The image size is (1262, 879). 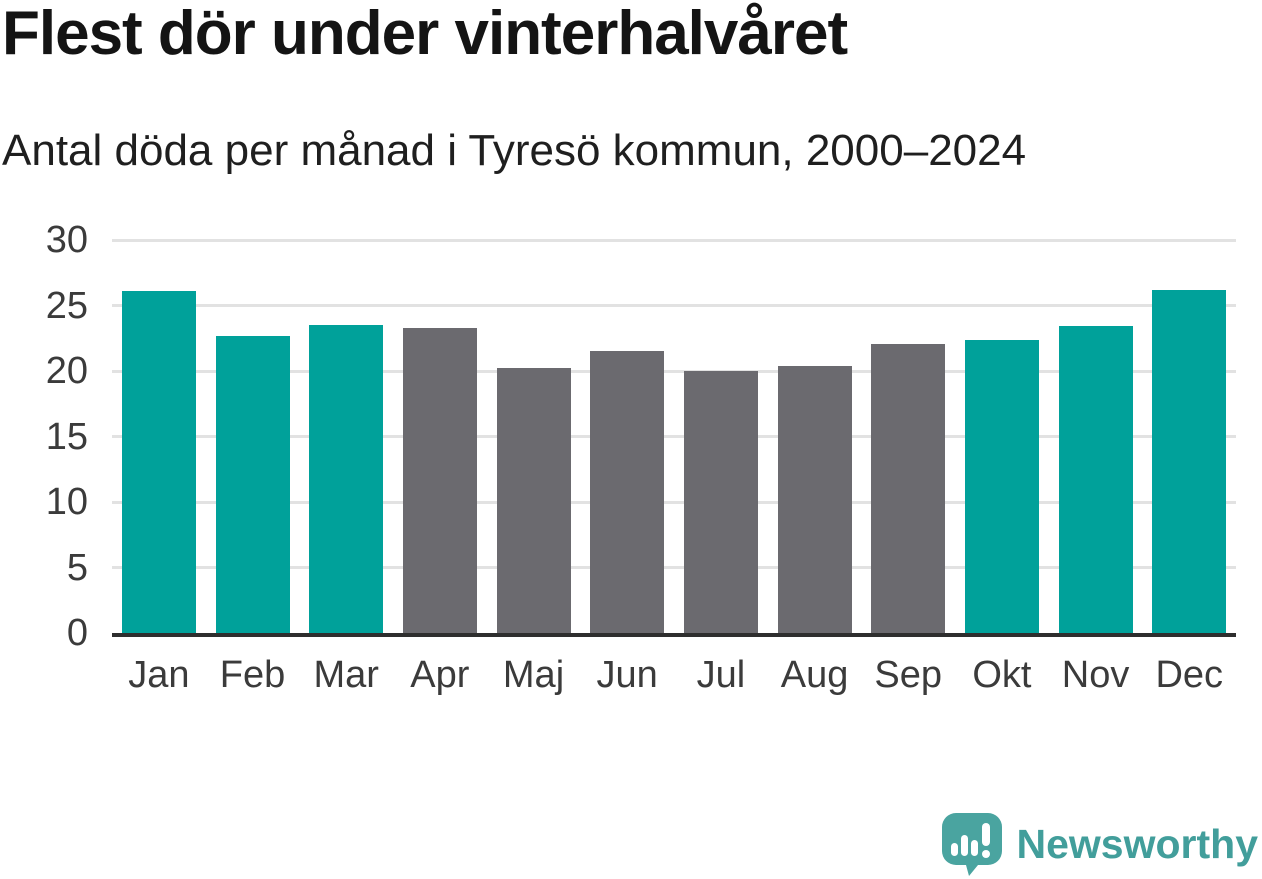 What do you see at coordinates (66, 305) in the screenshot?
I see `y-tick-label-25: 25` at bounding box center [66, 305].